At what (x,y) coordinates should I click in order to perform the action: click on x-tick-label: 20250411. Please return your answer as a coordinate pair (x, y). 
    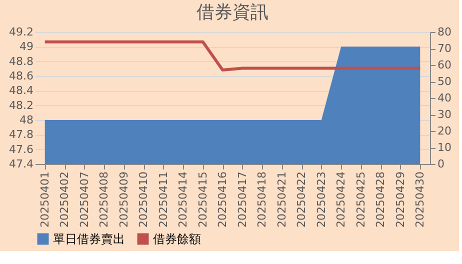
    Looking at the image, I should click on (163, 200).